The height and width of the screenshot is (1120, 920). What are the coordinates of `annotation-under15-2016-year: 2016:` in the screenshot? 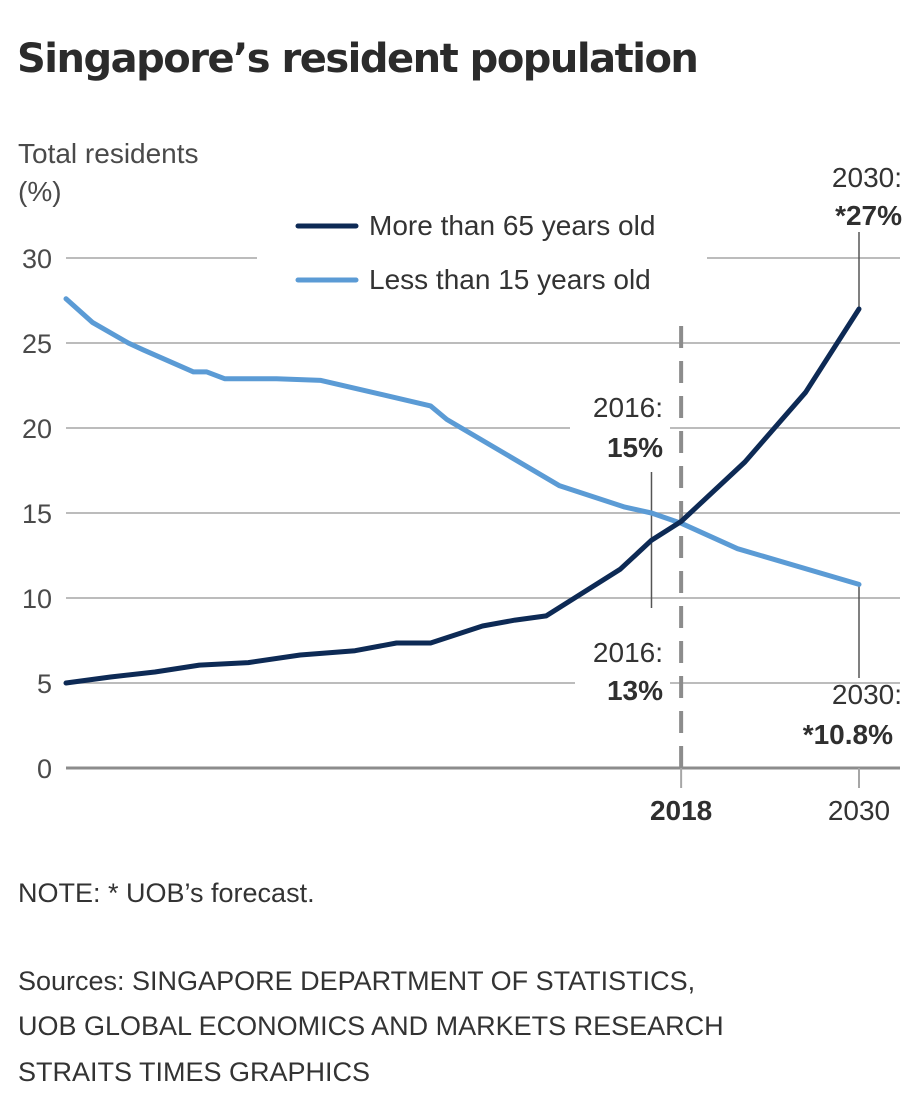 It's located at (628, 407).